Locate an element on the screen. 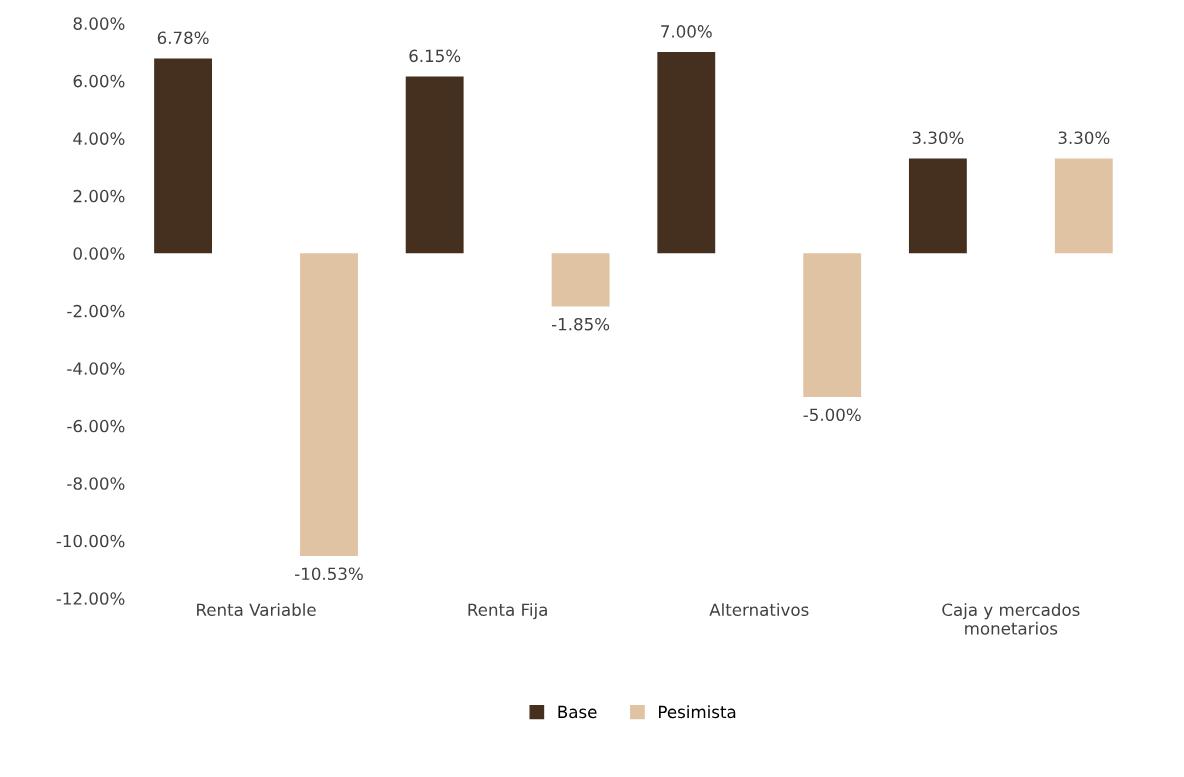  y-tick-label: -4.00% is located at coordinates (96, 368).